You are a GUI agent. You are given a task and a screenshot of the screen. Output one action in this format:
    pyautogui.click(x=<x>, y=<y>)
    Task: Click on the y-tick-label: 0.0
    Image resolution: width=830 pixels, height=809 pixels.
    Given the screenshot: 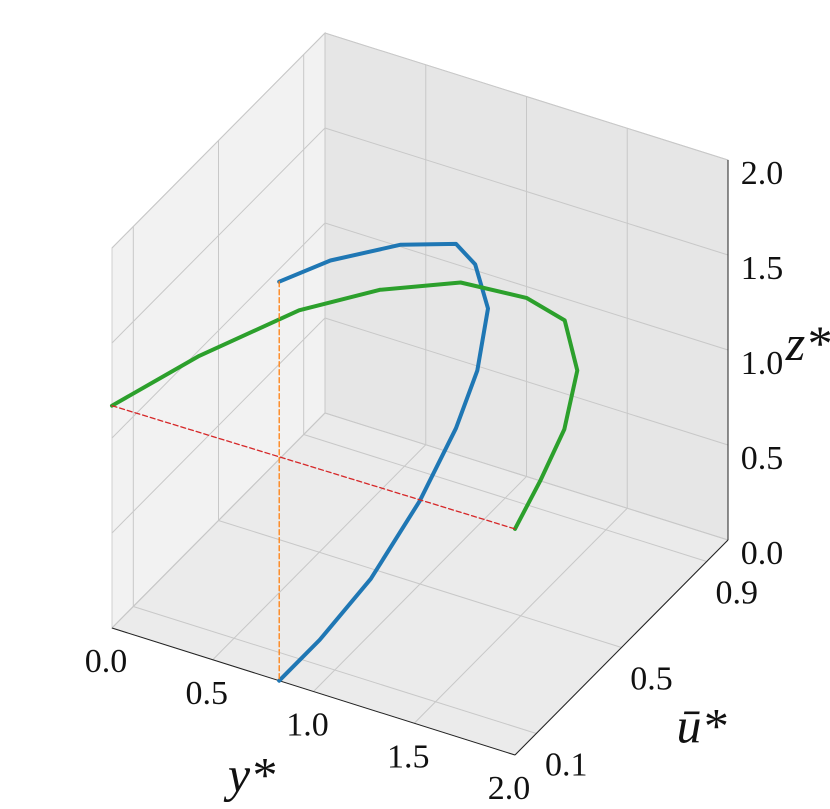 What is the action you would take?
    pyautogui.click(x=106, y=661)
    